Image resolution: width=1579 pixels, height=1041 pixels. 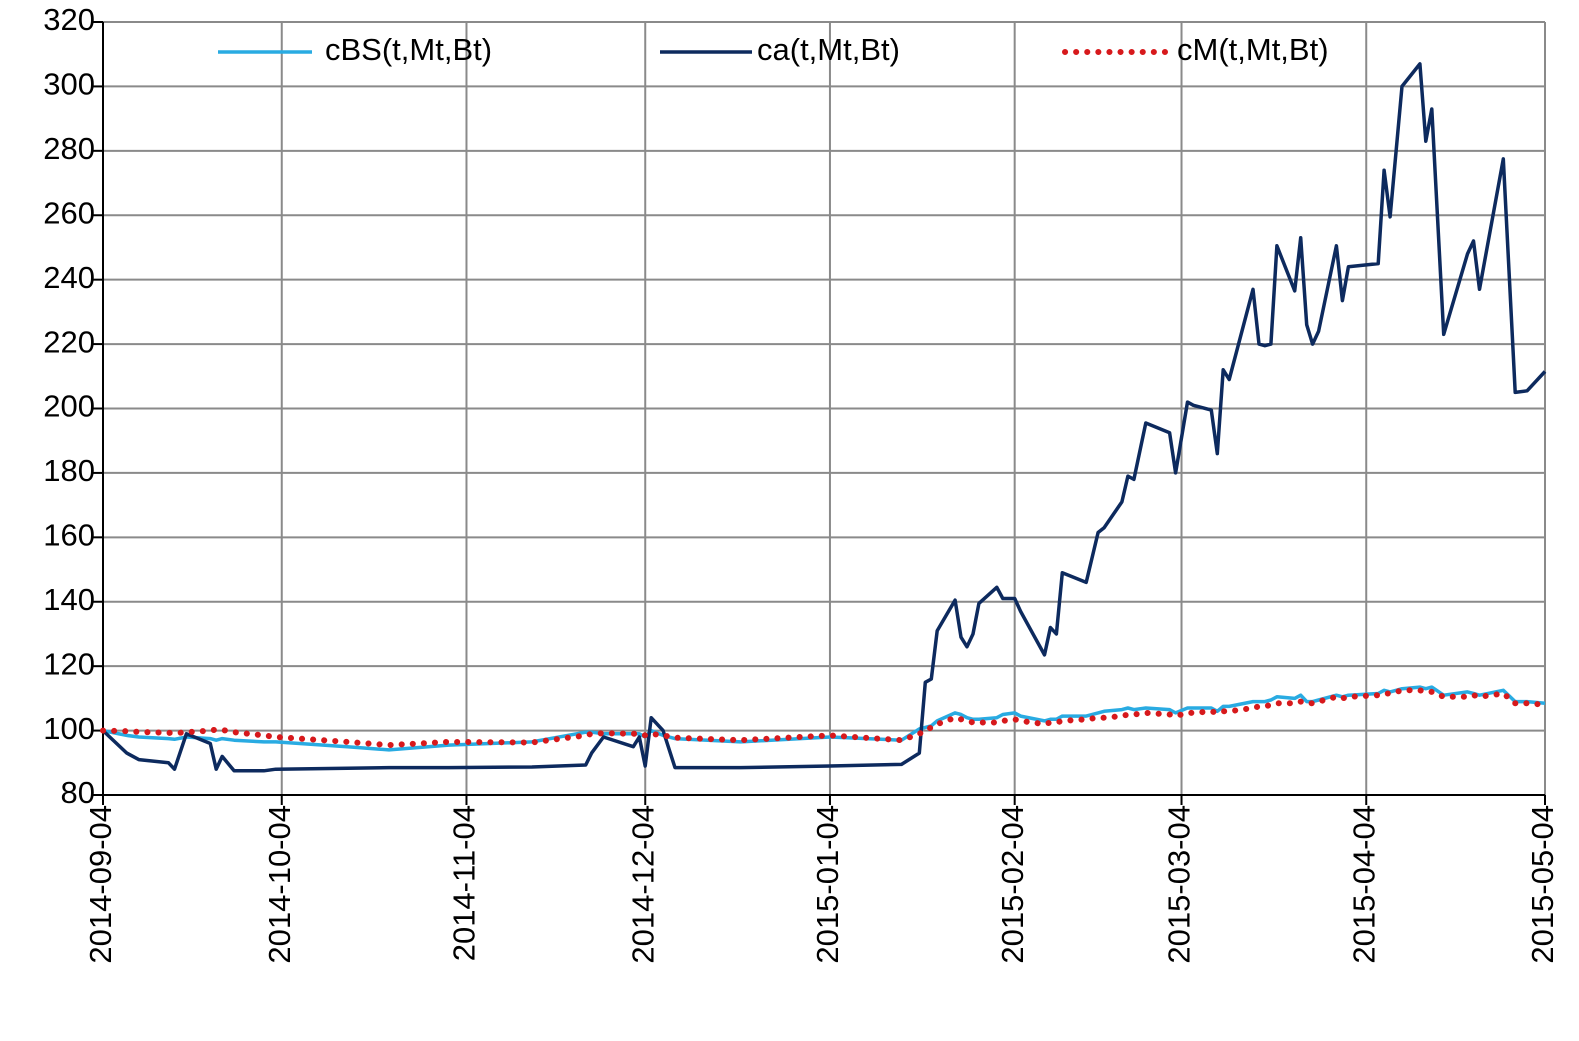 What do you see at coordinates (69, 212) in the screenshot?
I see `y-tick-label: 260` at bounding box center [69, 212].